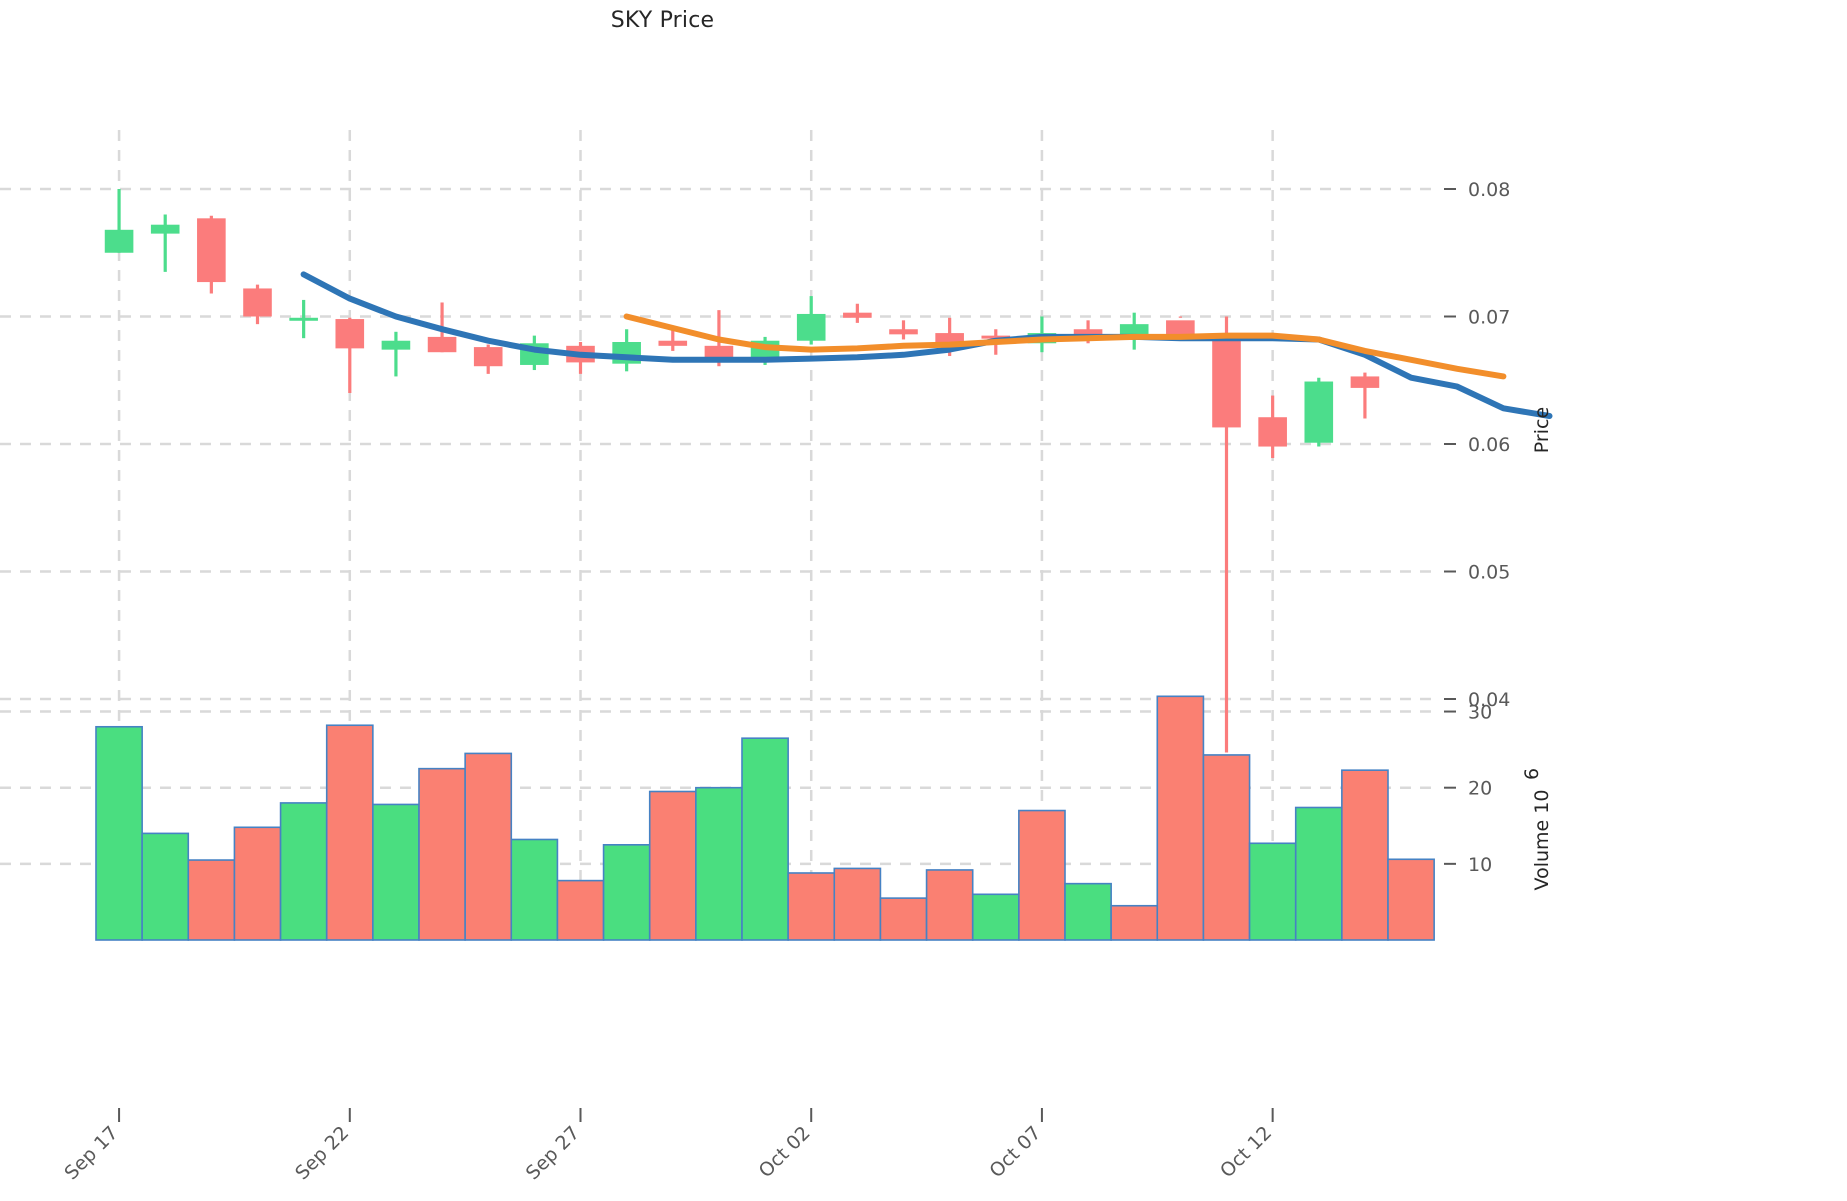 This screenshot has height=1201, width=1847. What do you see at coordinates (1489, 318) in the screenshot?
I see `price-tick-label: 0.07` at bounding box center [1489, 318].